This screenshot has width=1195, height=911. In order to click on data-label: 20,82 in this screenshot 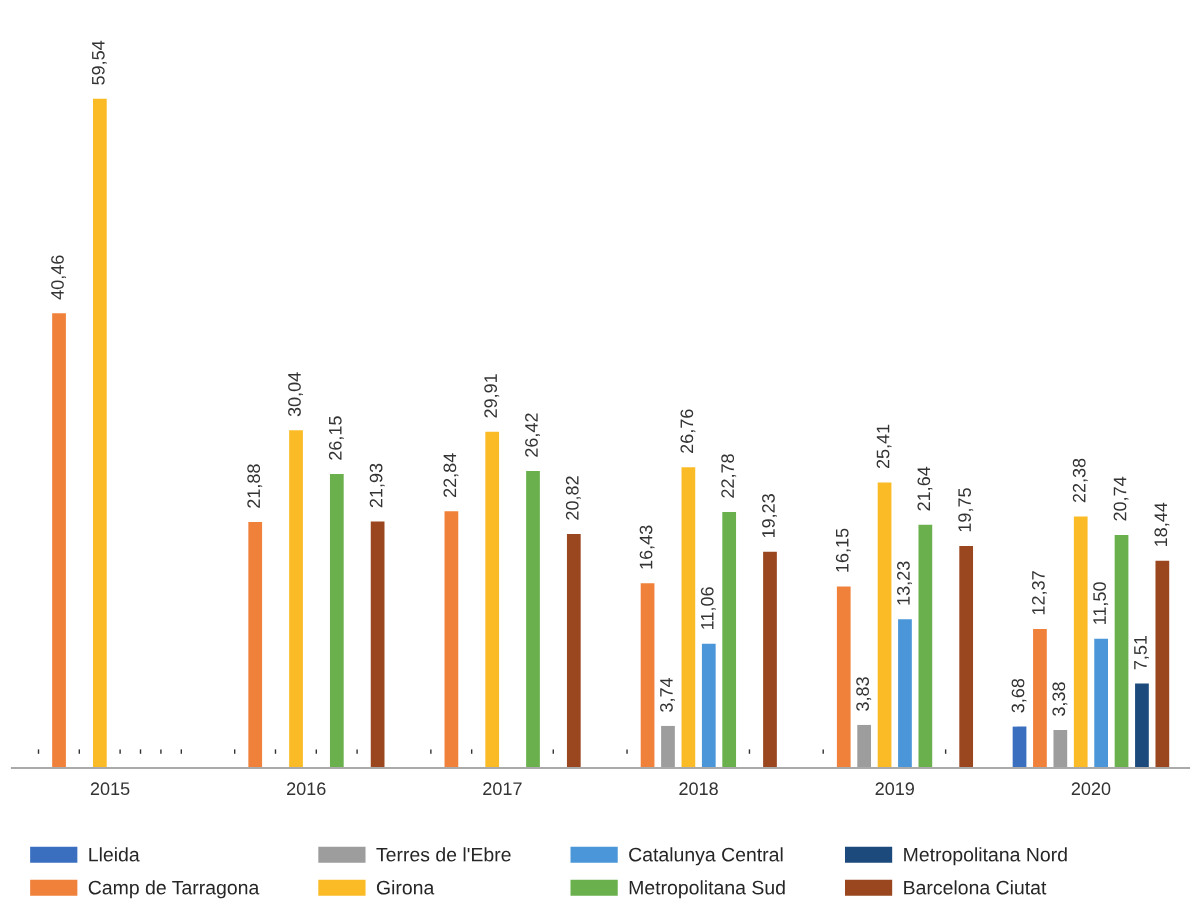, I will do `click(573, 498)`.